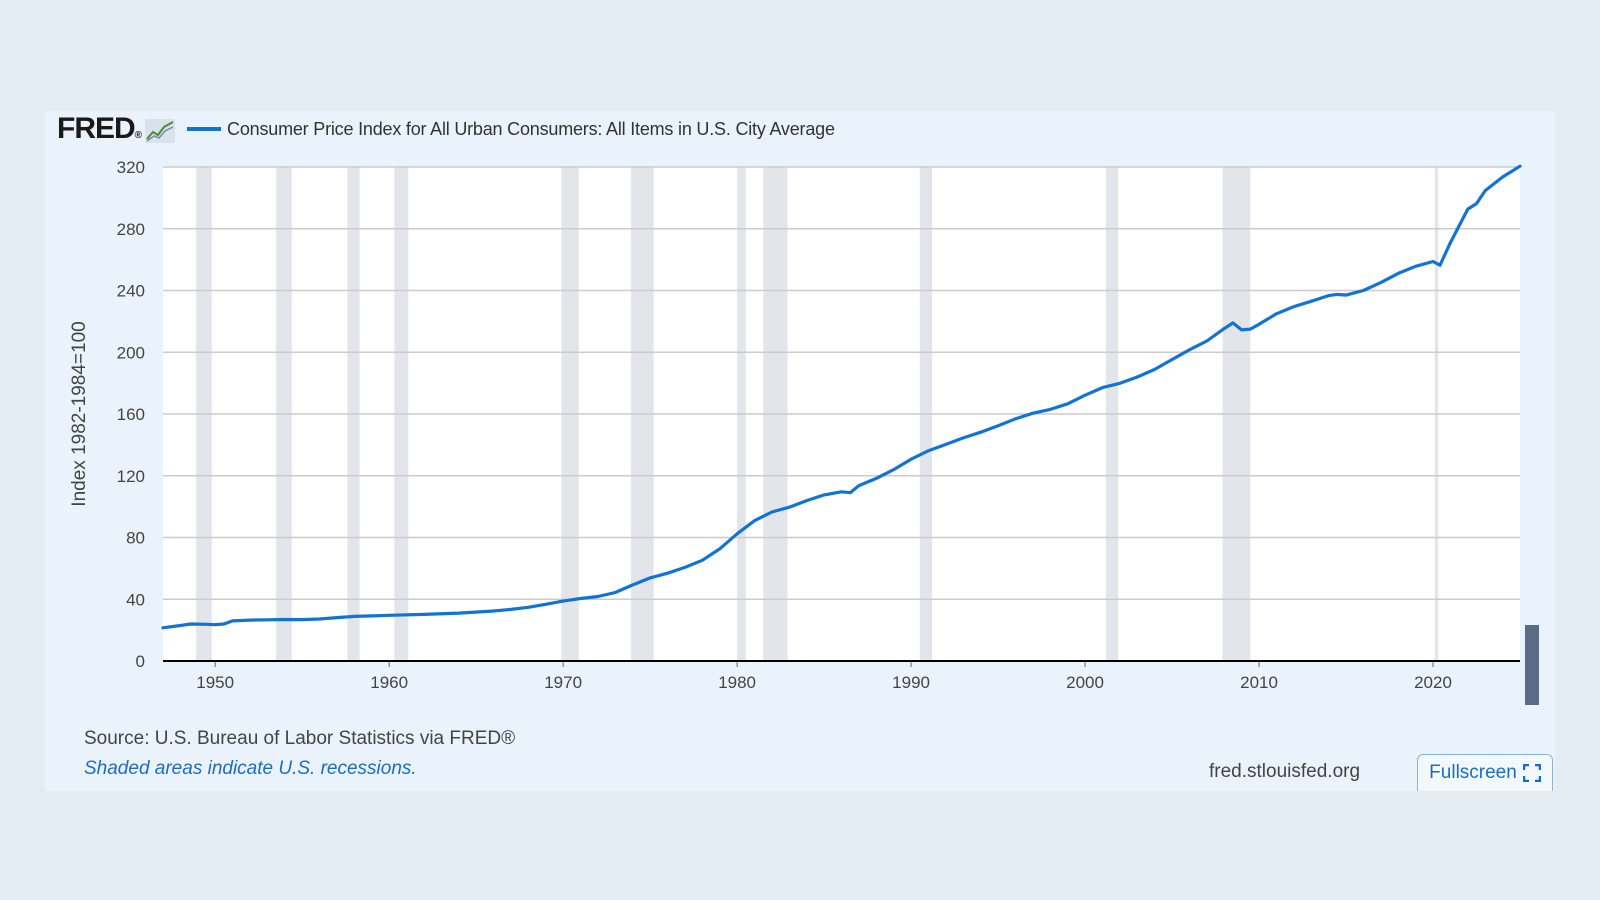  I want to click on fred-logo: FRED®, so click(99, 129).